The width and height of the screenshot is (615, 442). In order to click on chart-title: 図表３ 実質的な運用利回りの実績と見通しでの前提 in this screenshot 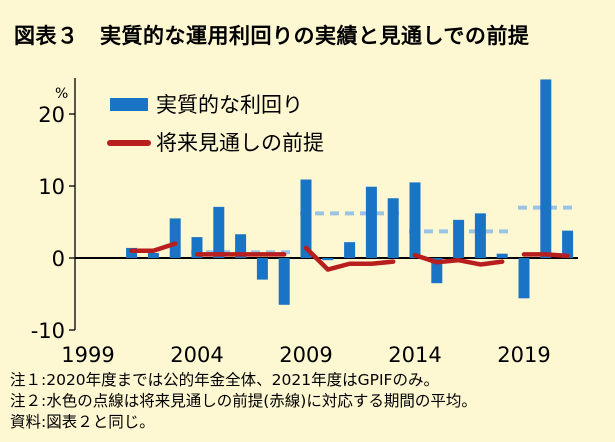, I will do `click(272, 36)`.